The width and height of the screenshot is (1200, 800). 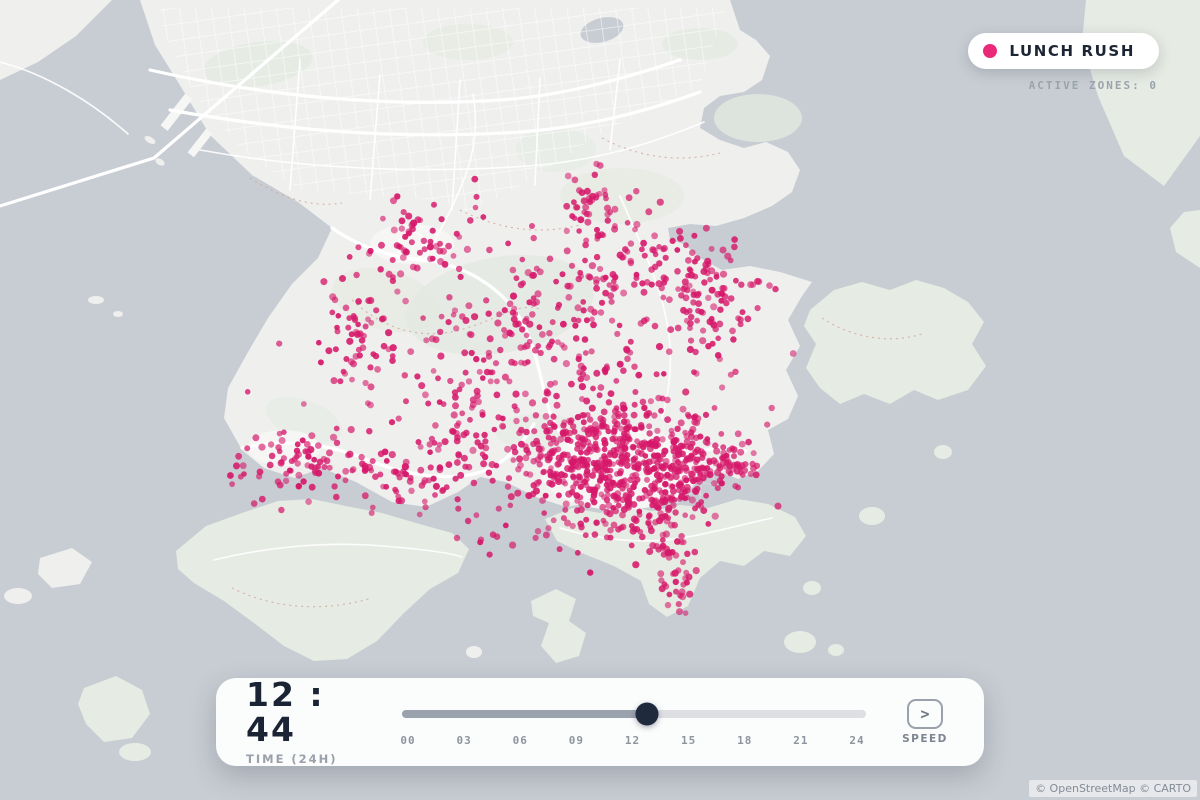 What do you see at coordinates (689, 740) in the screenshot?
I see `slider-tick: 15` at bounding box center [689, 740].